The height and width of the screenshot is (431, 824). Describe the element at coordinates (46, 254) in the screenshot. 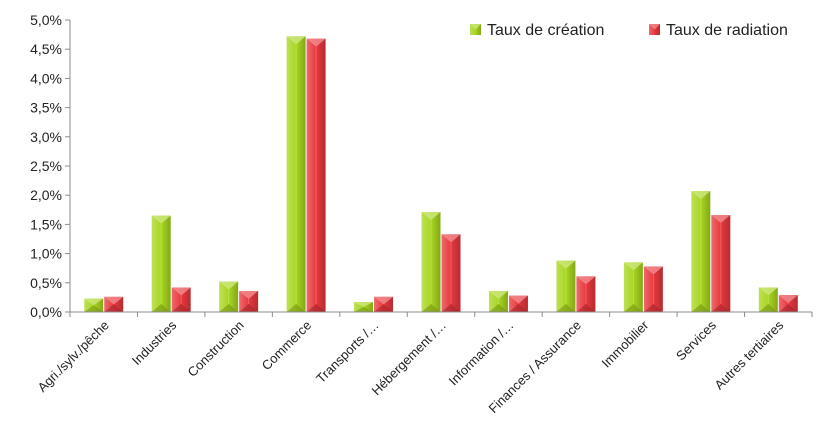

I see `y-tick-label: 1,0%` at that location.